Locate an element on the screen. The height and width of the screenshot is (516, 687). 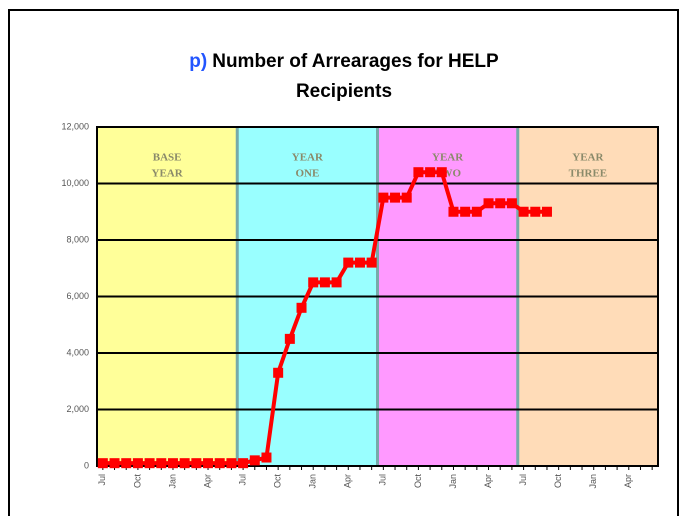
title-line: Recipients is located at coordinates (344, 91).